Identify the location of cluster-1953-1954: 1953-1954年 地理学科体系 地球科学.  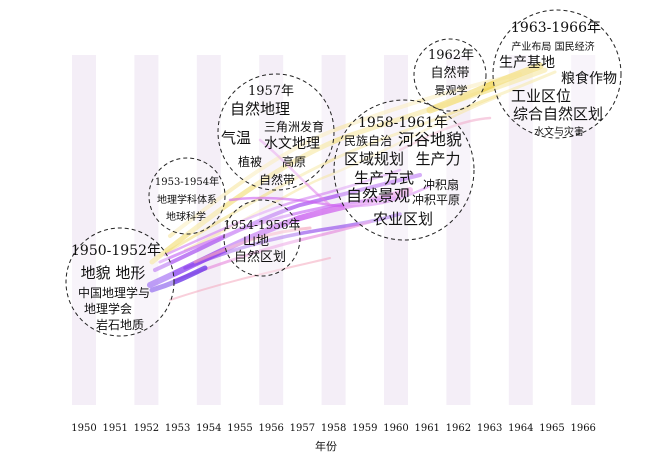
(187, 196).